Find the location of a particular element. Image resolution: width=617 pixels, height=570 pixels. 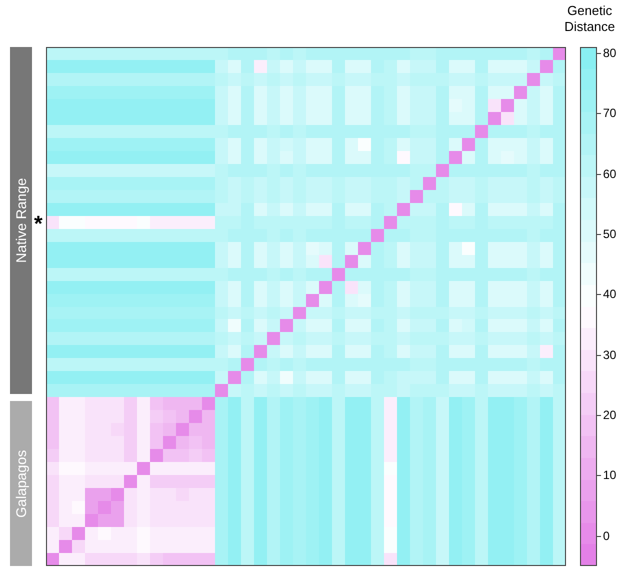

color-bar-label: 0 is located at coordinates (606, 535).